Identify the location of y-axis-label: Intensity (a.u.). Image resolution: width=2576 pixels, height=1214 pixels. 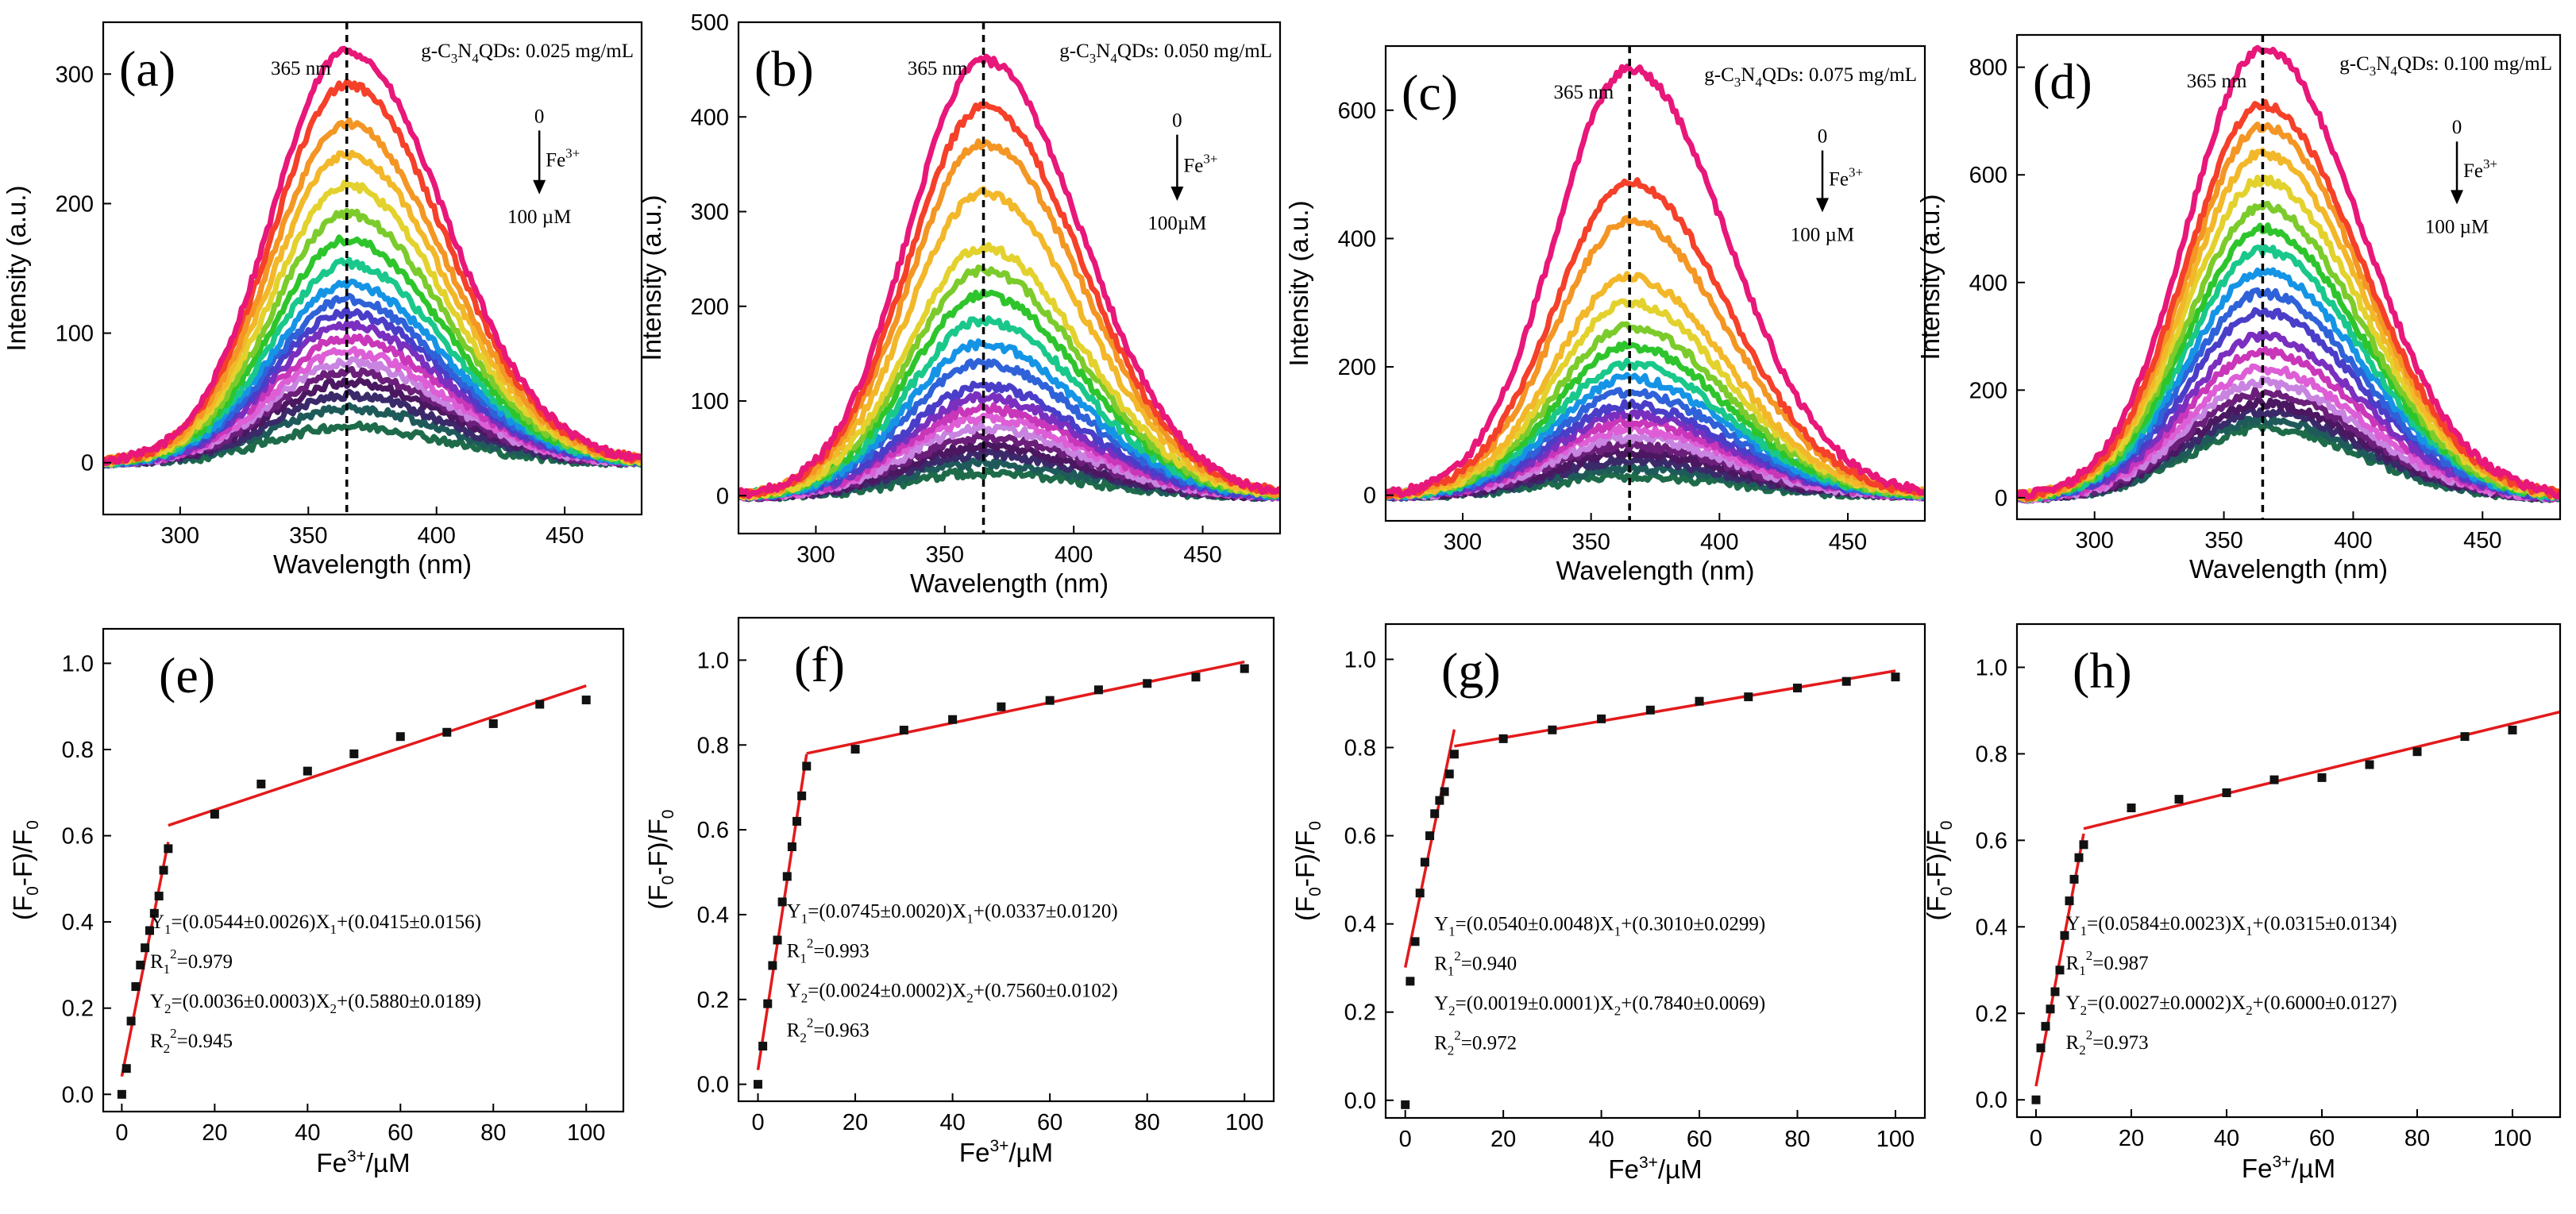
(1298, 283).